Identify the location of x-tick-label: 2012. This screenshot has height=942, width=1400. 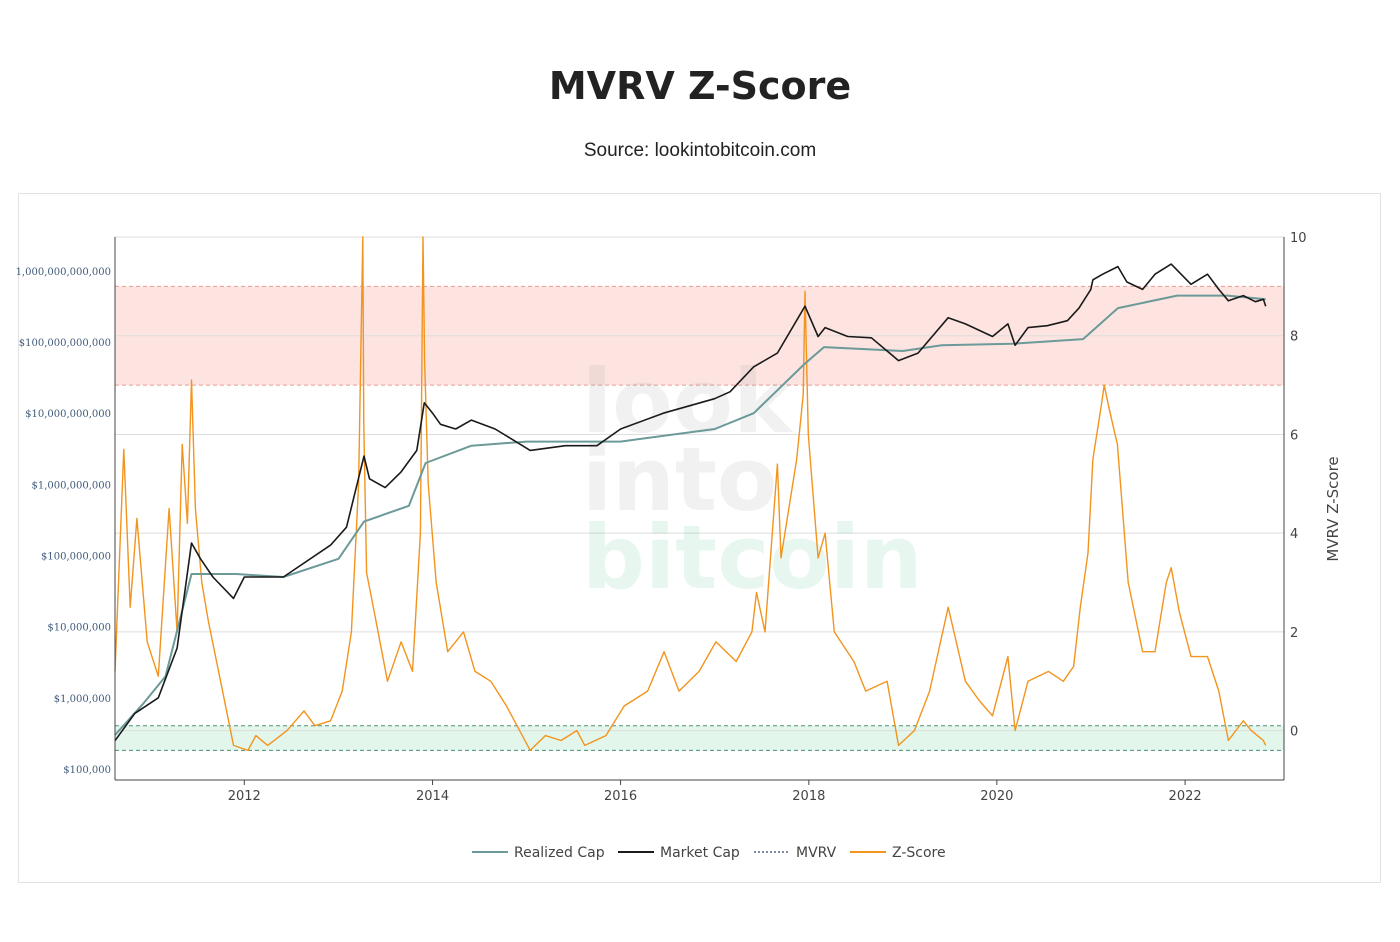
(244, 796).